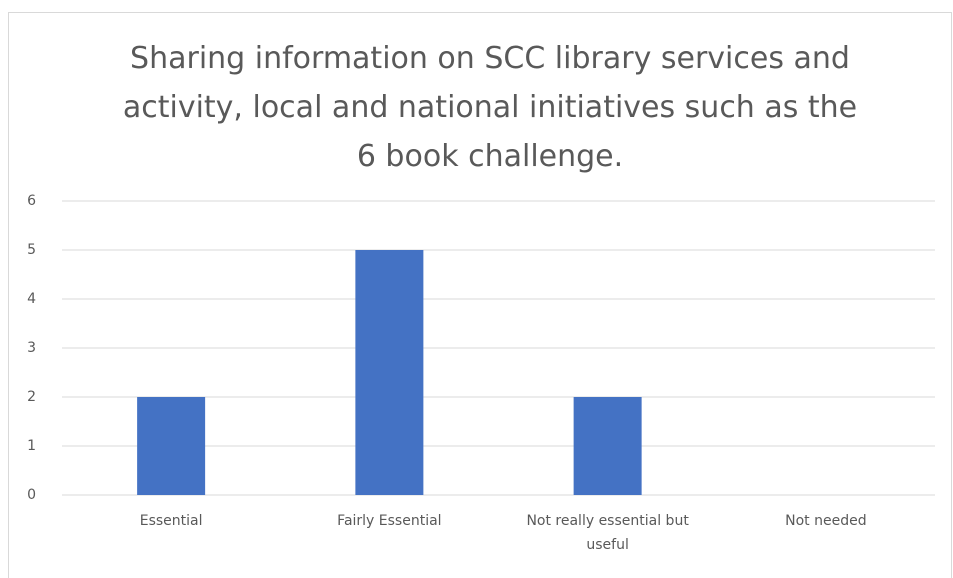 Image resolution: width=953 pixels, height=578 pixels. I want to click on x-tick-label: Not really essential but useful, so click(607, 533).